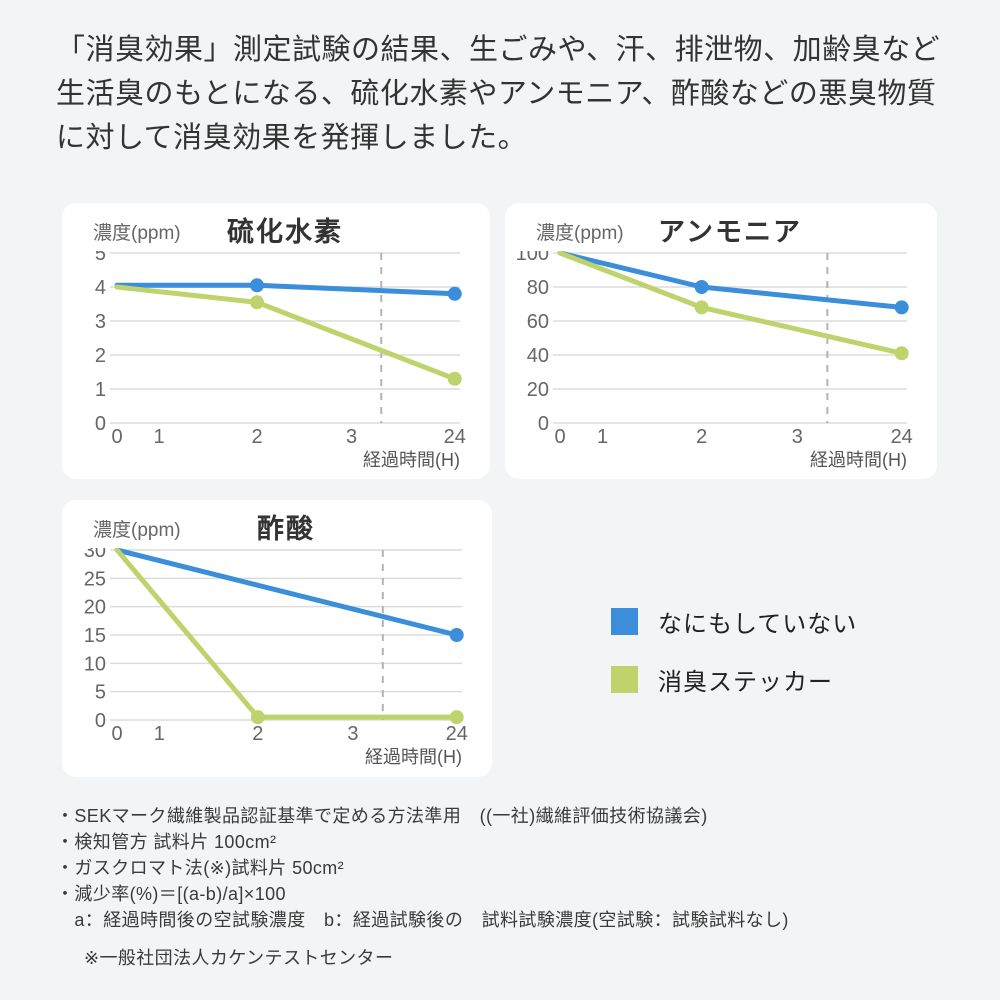 The width and height of the screenshot is (1000, 1000). What do you see at coordinates (95, 579) in the screenshot?
I see `svg-text: 25` at bounding box center [95, 579].